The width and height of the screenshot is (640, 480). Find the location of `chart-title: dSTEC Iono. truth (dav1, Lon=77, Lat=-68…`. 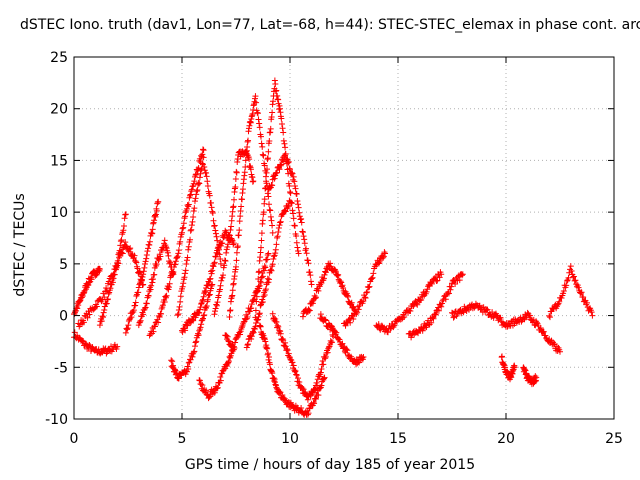

chart-title: dSTEC Iono. truth (dav1, Lon=77, Lat=-68… is located at coordinates (330, 25).